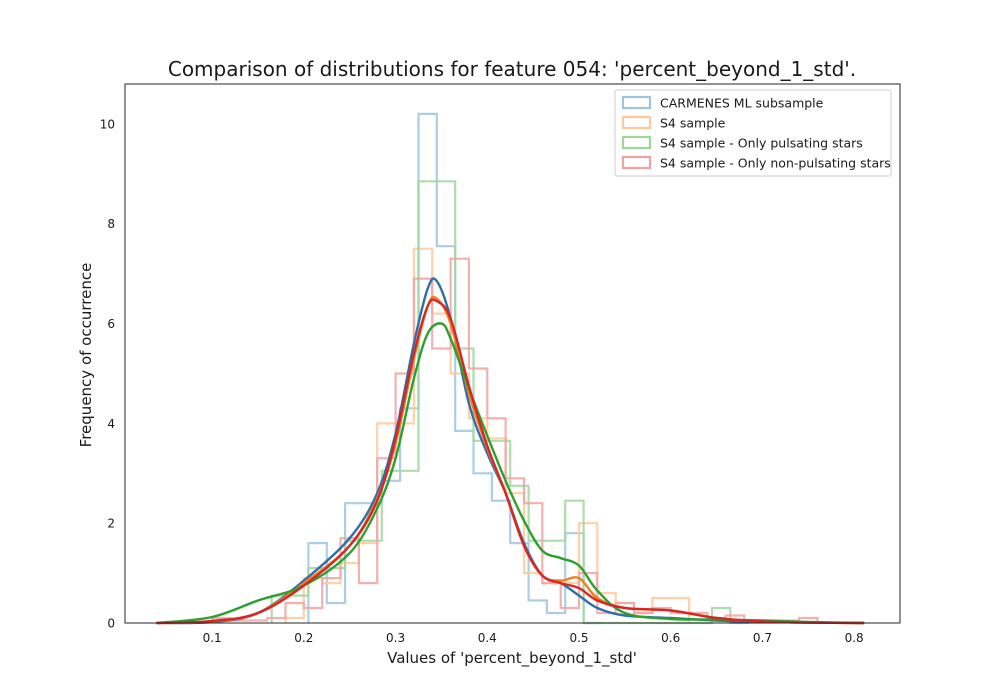 The height and width of the screenshot is (700, 1000). Describe the element at coordinates (670, 638) in the screenshot. I see `x-tick-label: 0.6` at that location.